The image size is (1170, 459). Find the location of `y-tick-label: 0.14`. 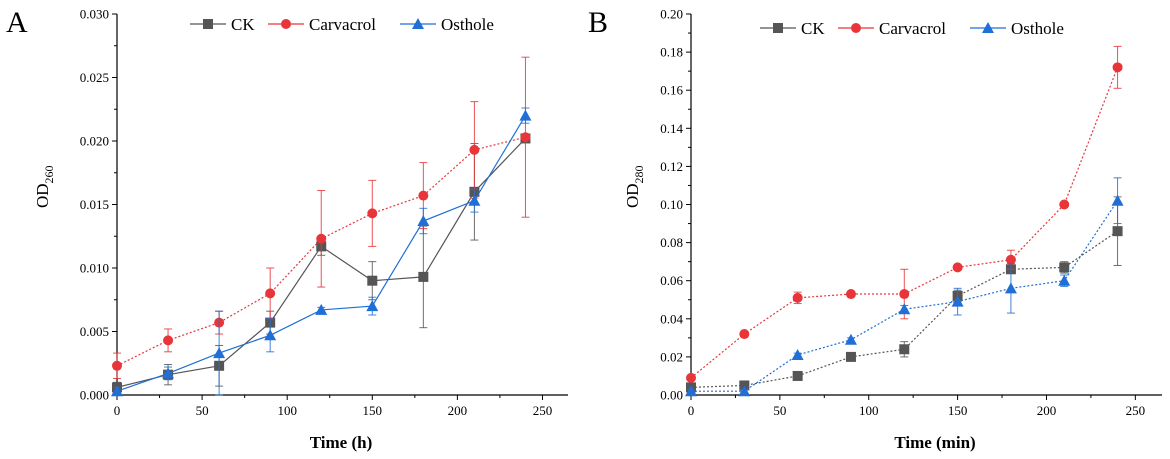

y-tick-label: 0.14 is located at coordinates (671, 128).